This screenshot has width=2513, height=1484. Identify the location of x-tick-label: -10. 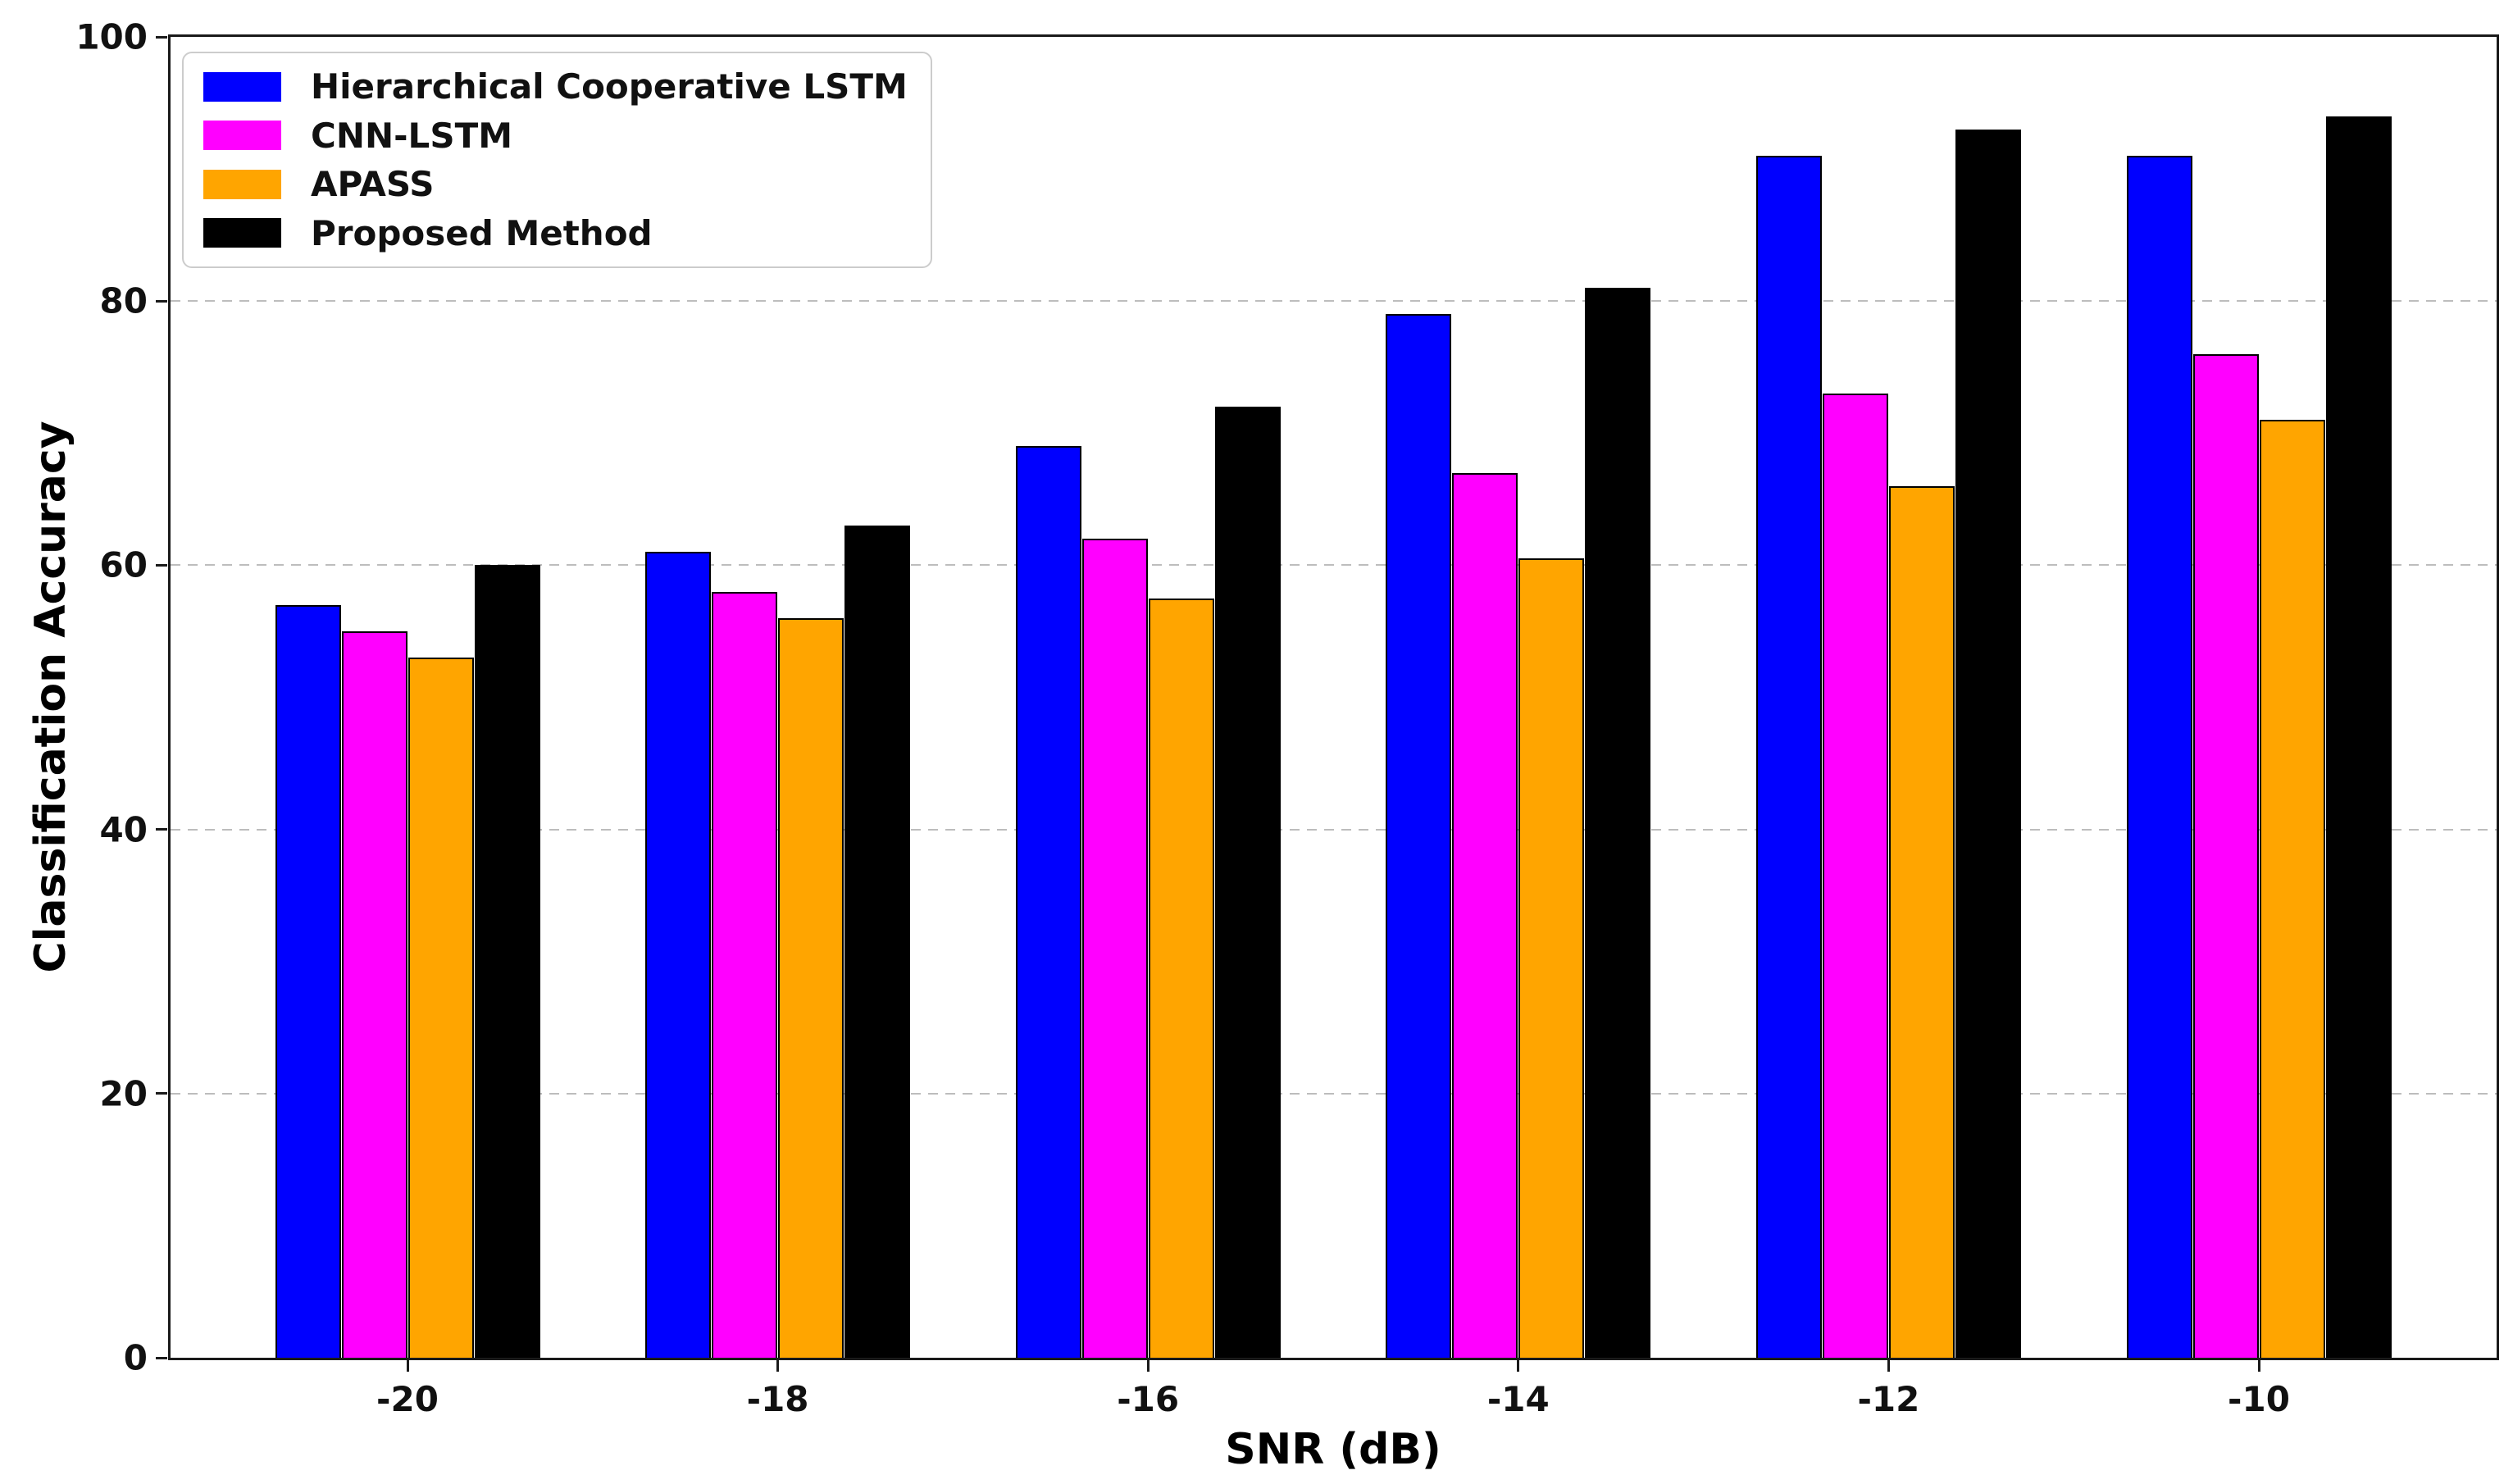
(2259, 1399).